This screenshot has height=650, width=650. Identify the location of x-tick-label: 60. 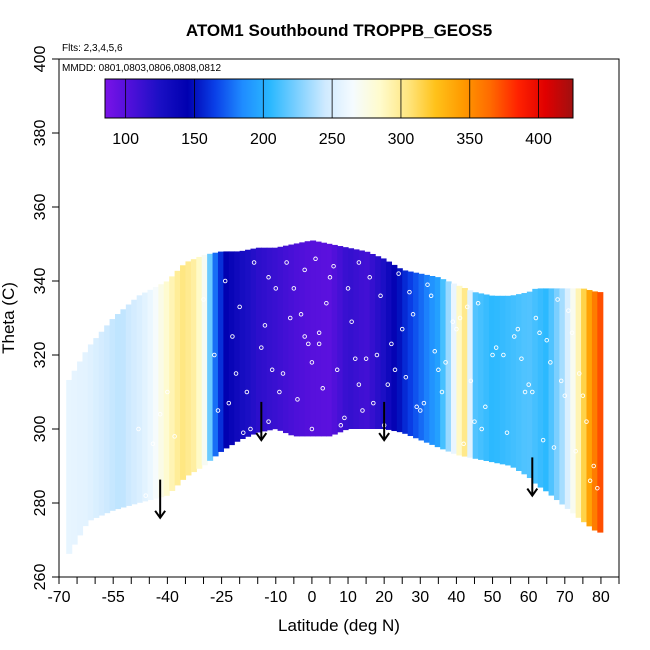
(529, 597).